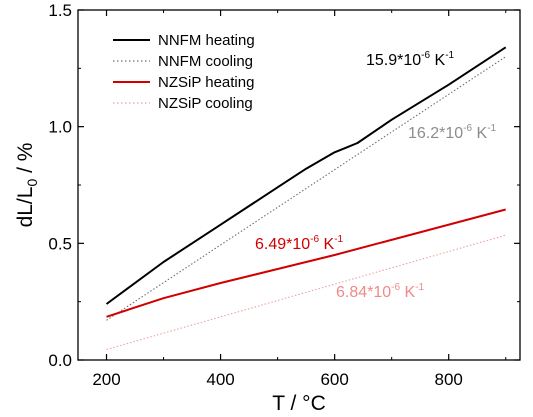 The image size is (533, 417). I want to click on legend-label-nzsip-cooling: NZSiP cooling, so click(205, 103).